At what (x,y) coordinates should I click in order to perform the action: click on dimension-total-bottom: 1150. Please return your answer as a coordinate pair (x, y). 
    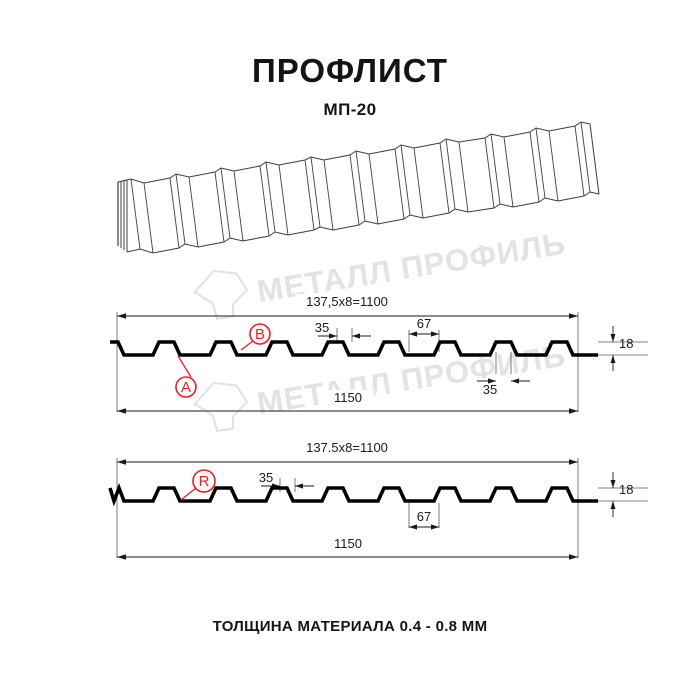
    Looking at the image, I should click on (347, 548).